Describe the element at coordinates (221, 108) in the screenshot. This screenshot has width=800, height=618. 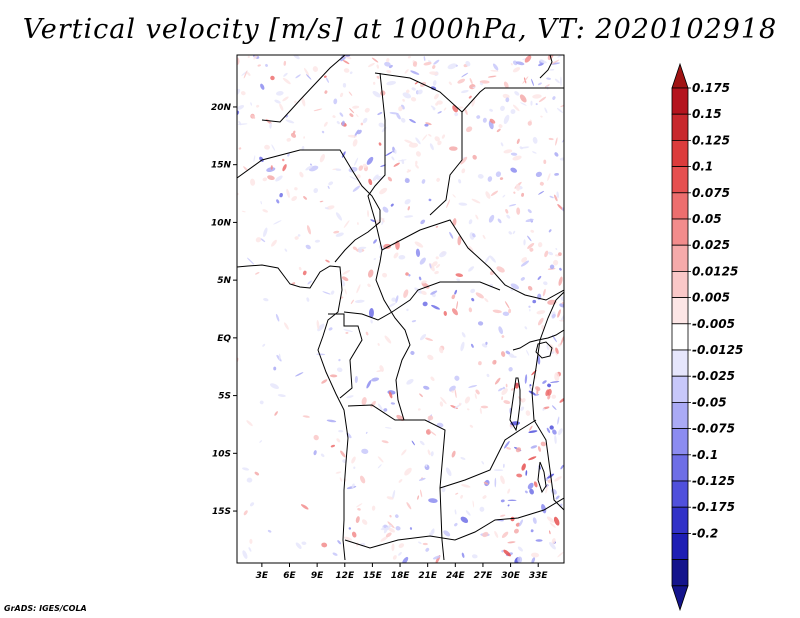
I see `lat-tick-label: 20N` at that location.